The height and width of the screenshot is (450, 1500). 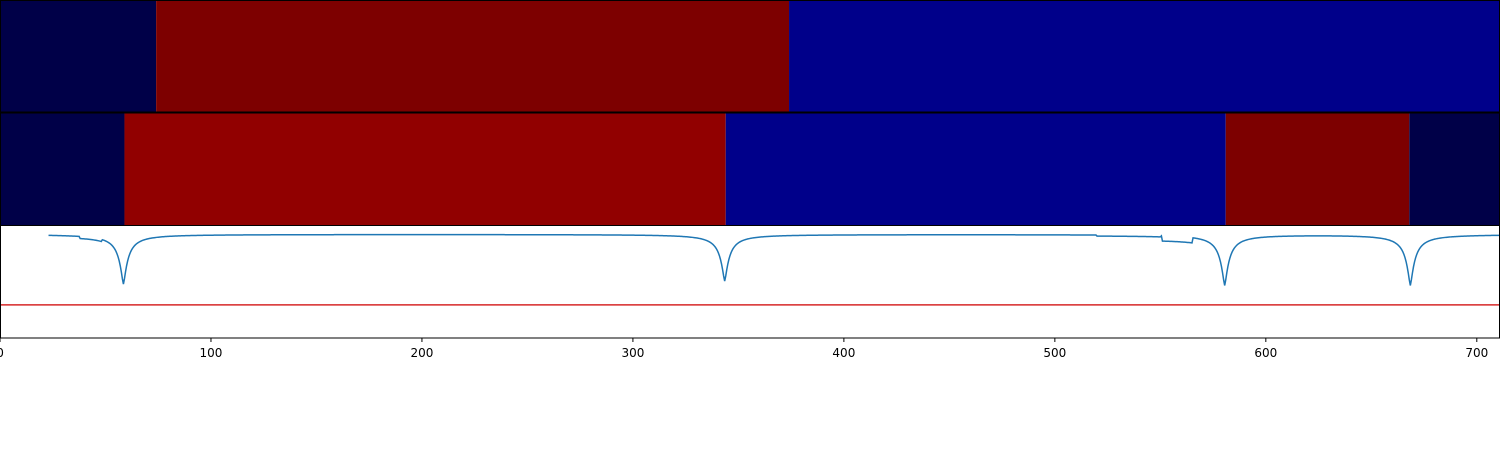 I want to click on x-tick-label: 400, so click(x=843, y=353).